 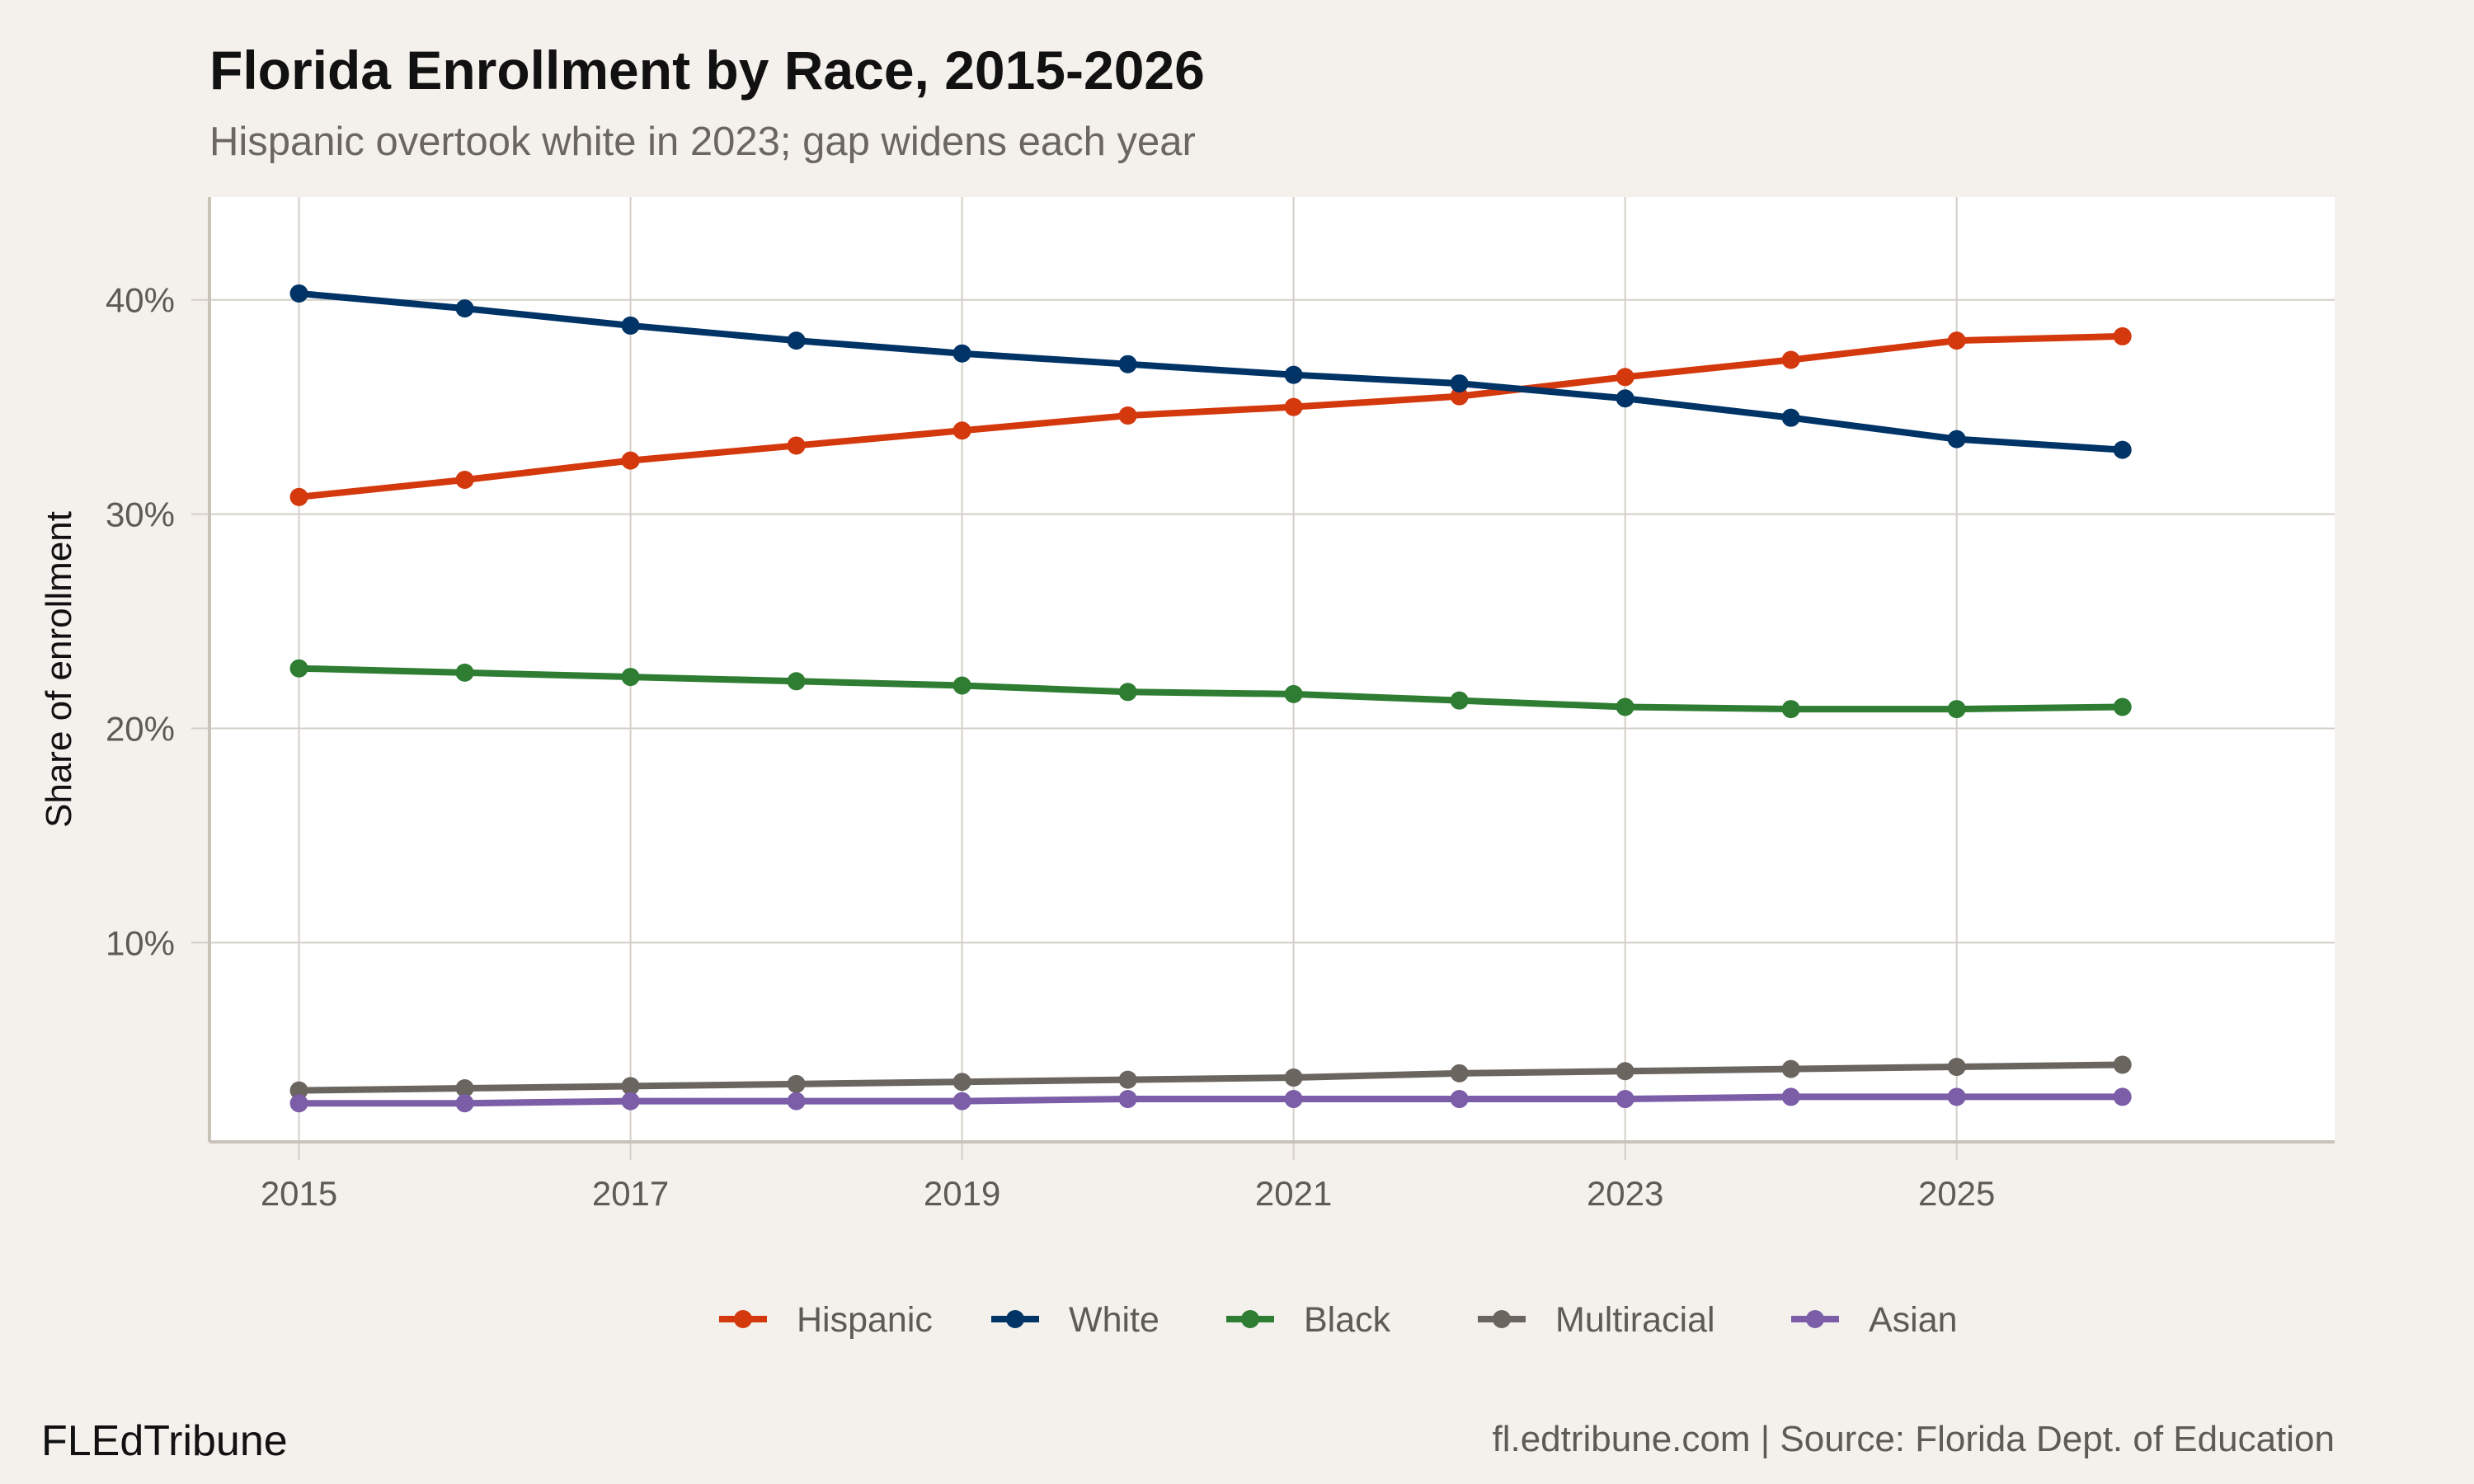 What do you see at coordinates (1635, 1320) in the screenshot?
I see `legend-label: Multiracial` at bounding box center [1635, 1320].